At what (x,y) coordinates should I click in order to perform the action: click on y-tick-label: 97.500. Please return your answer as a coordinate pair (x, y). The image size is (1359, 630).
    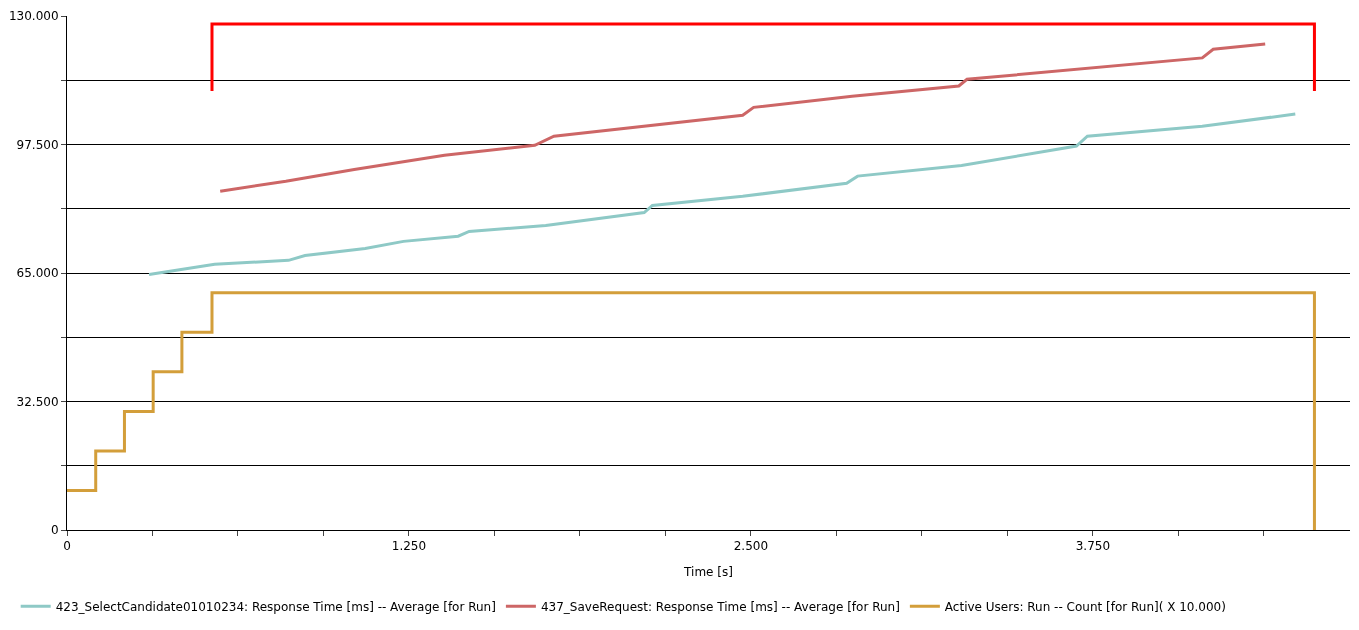
    Looking at the image, I should click on (37, 144).